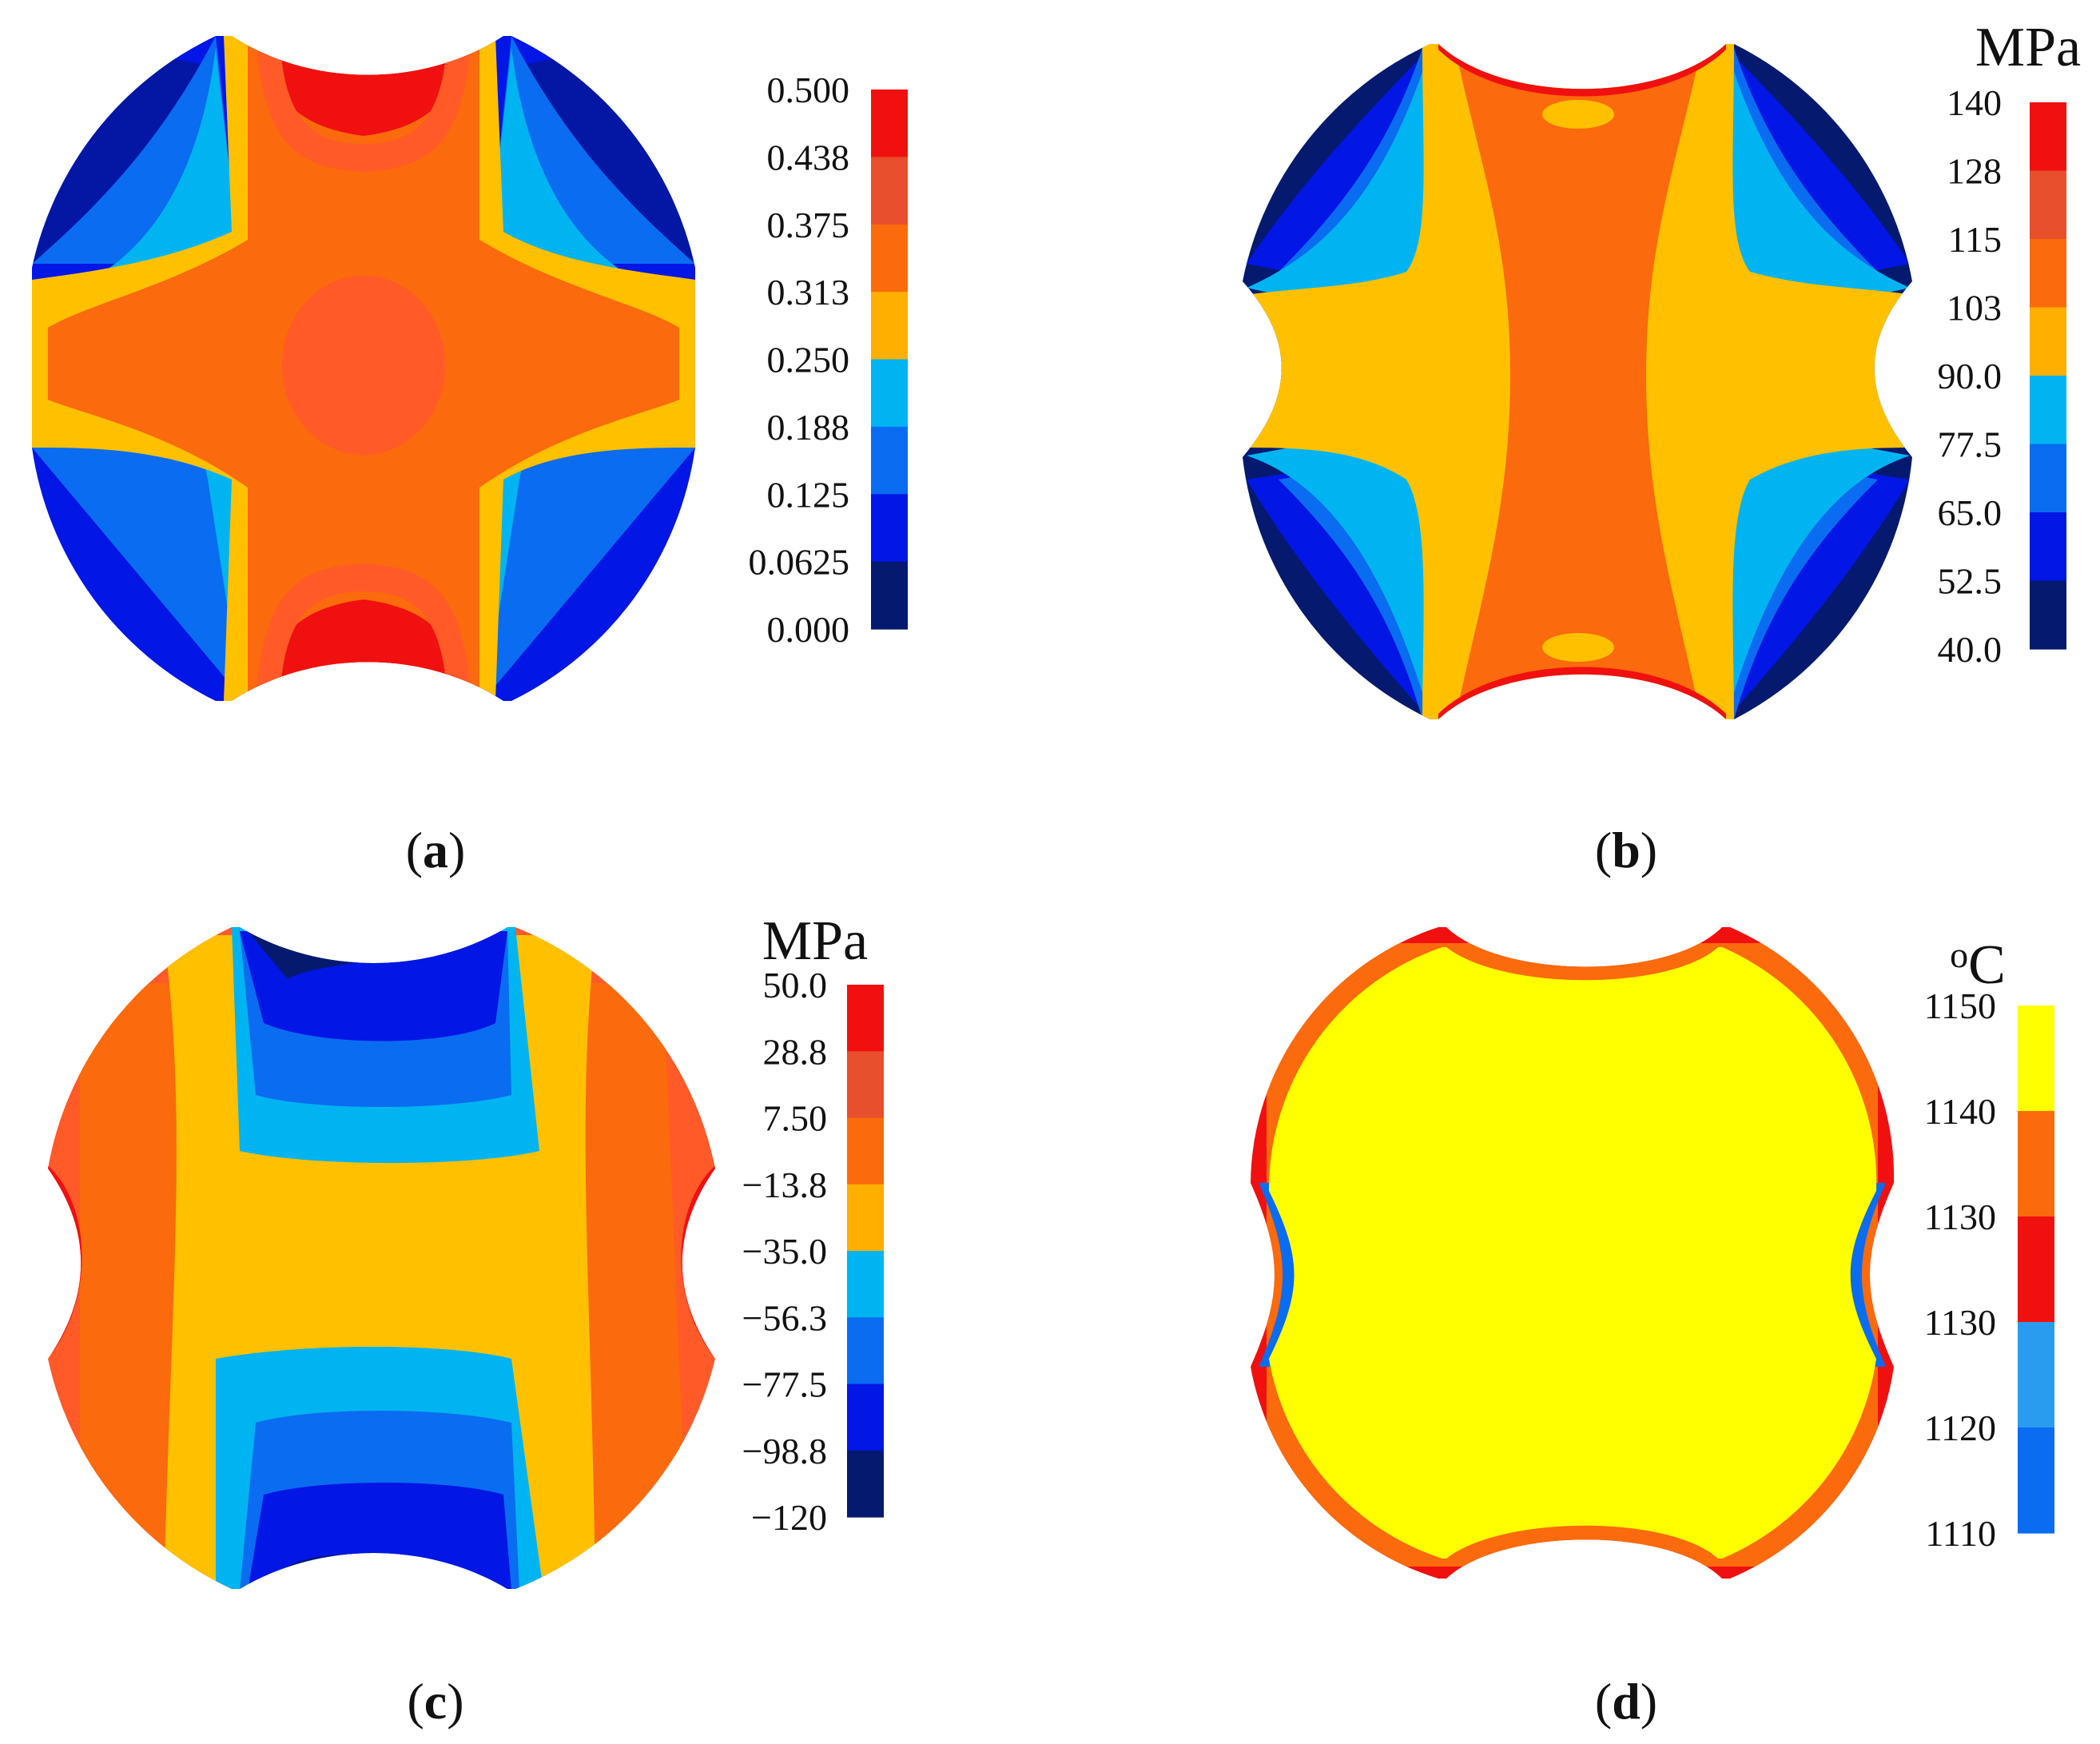 The height and width of the screenshot is (1744, 2100). What do you see at coordinates (799, 562) in the screenshot?
I see `legend-a-tick-label: 0.0625` at bounding box center [799, 562].